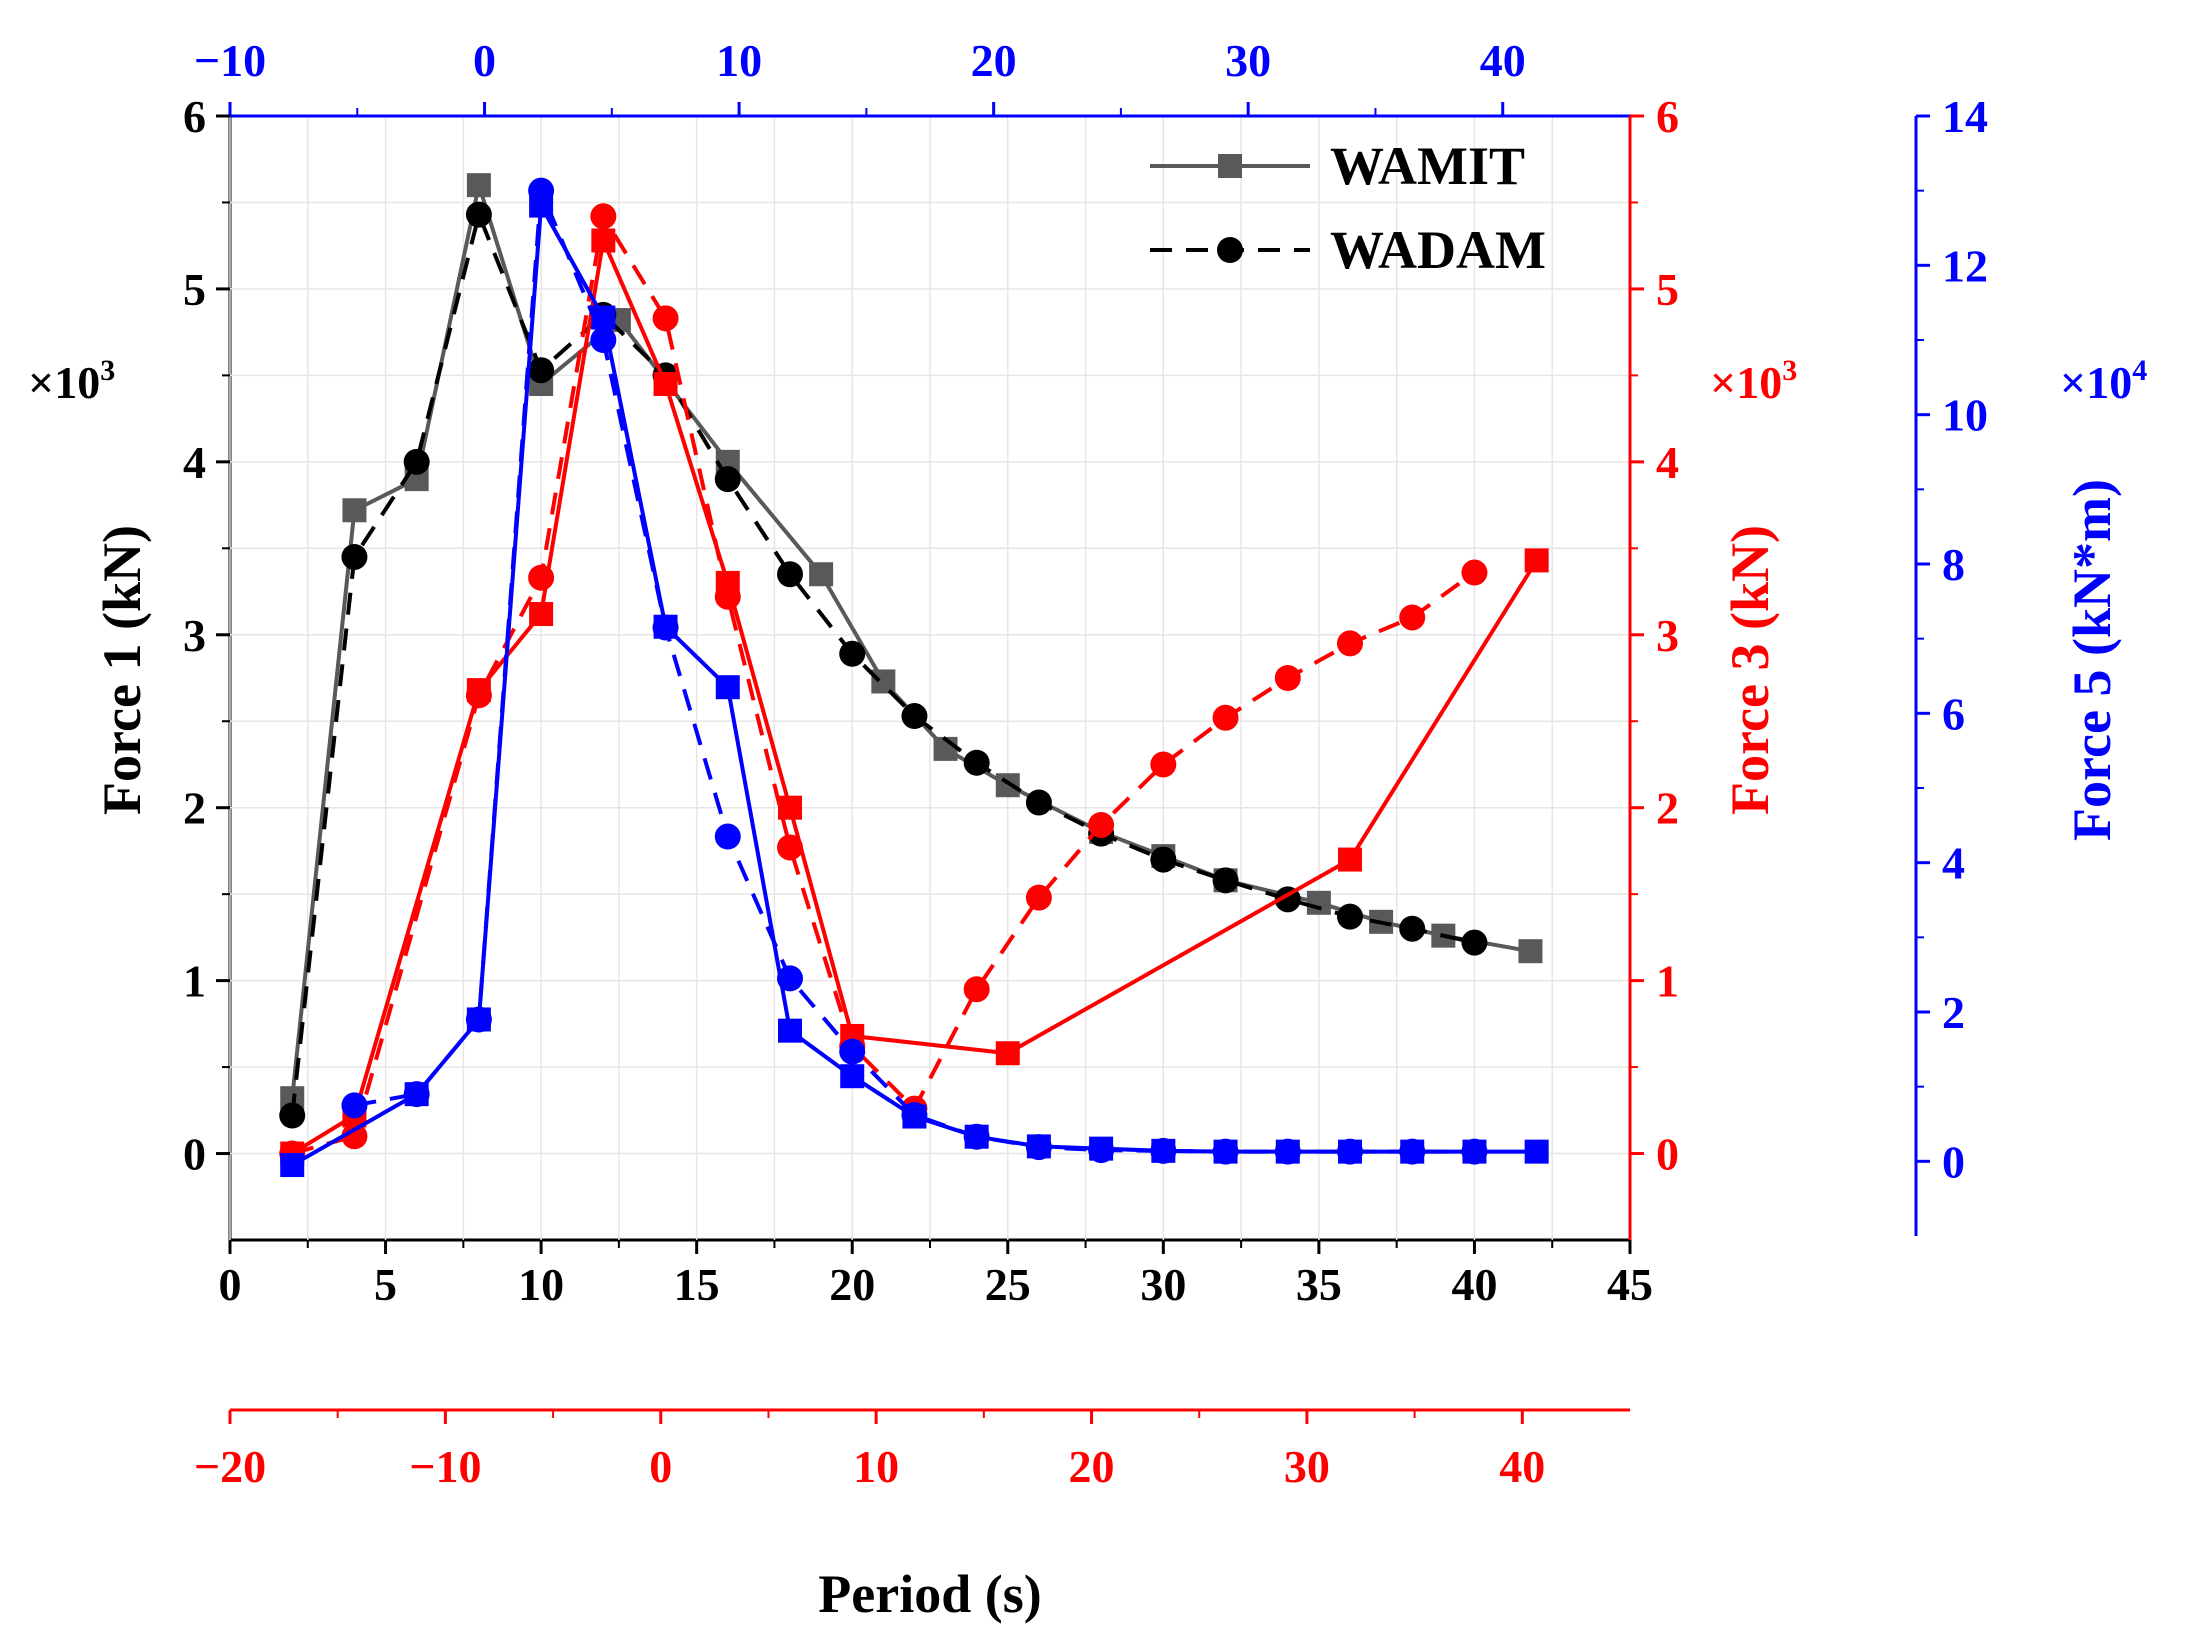 The height and width of the screenshot is (1636, 2203). Describe the element at coordinates (1092, 1466) in the screenshot. I see `red-x-tick-label: 20` at that location.